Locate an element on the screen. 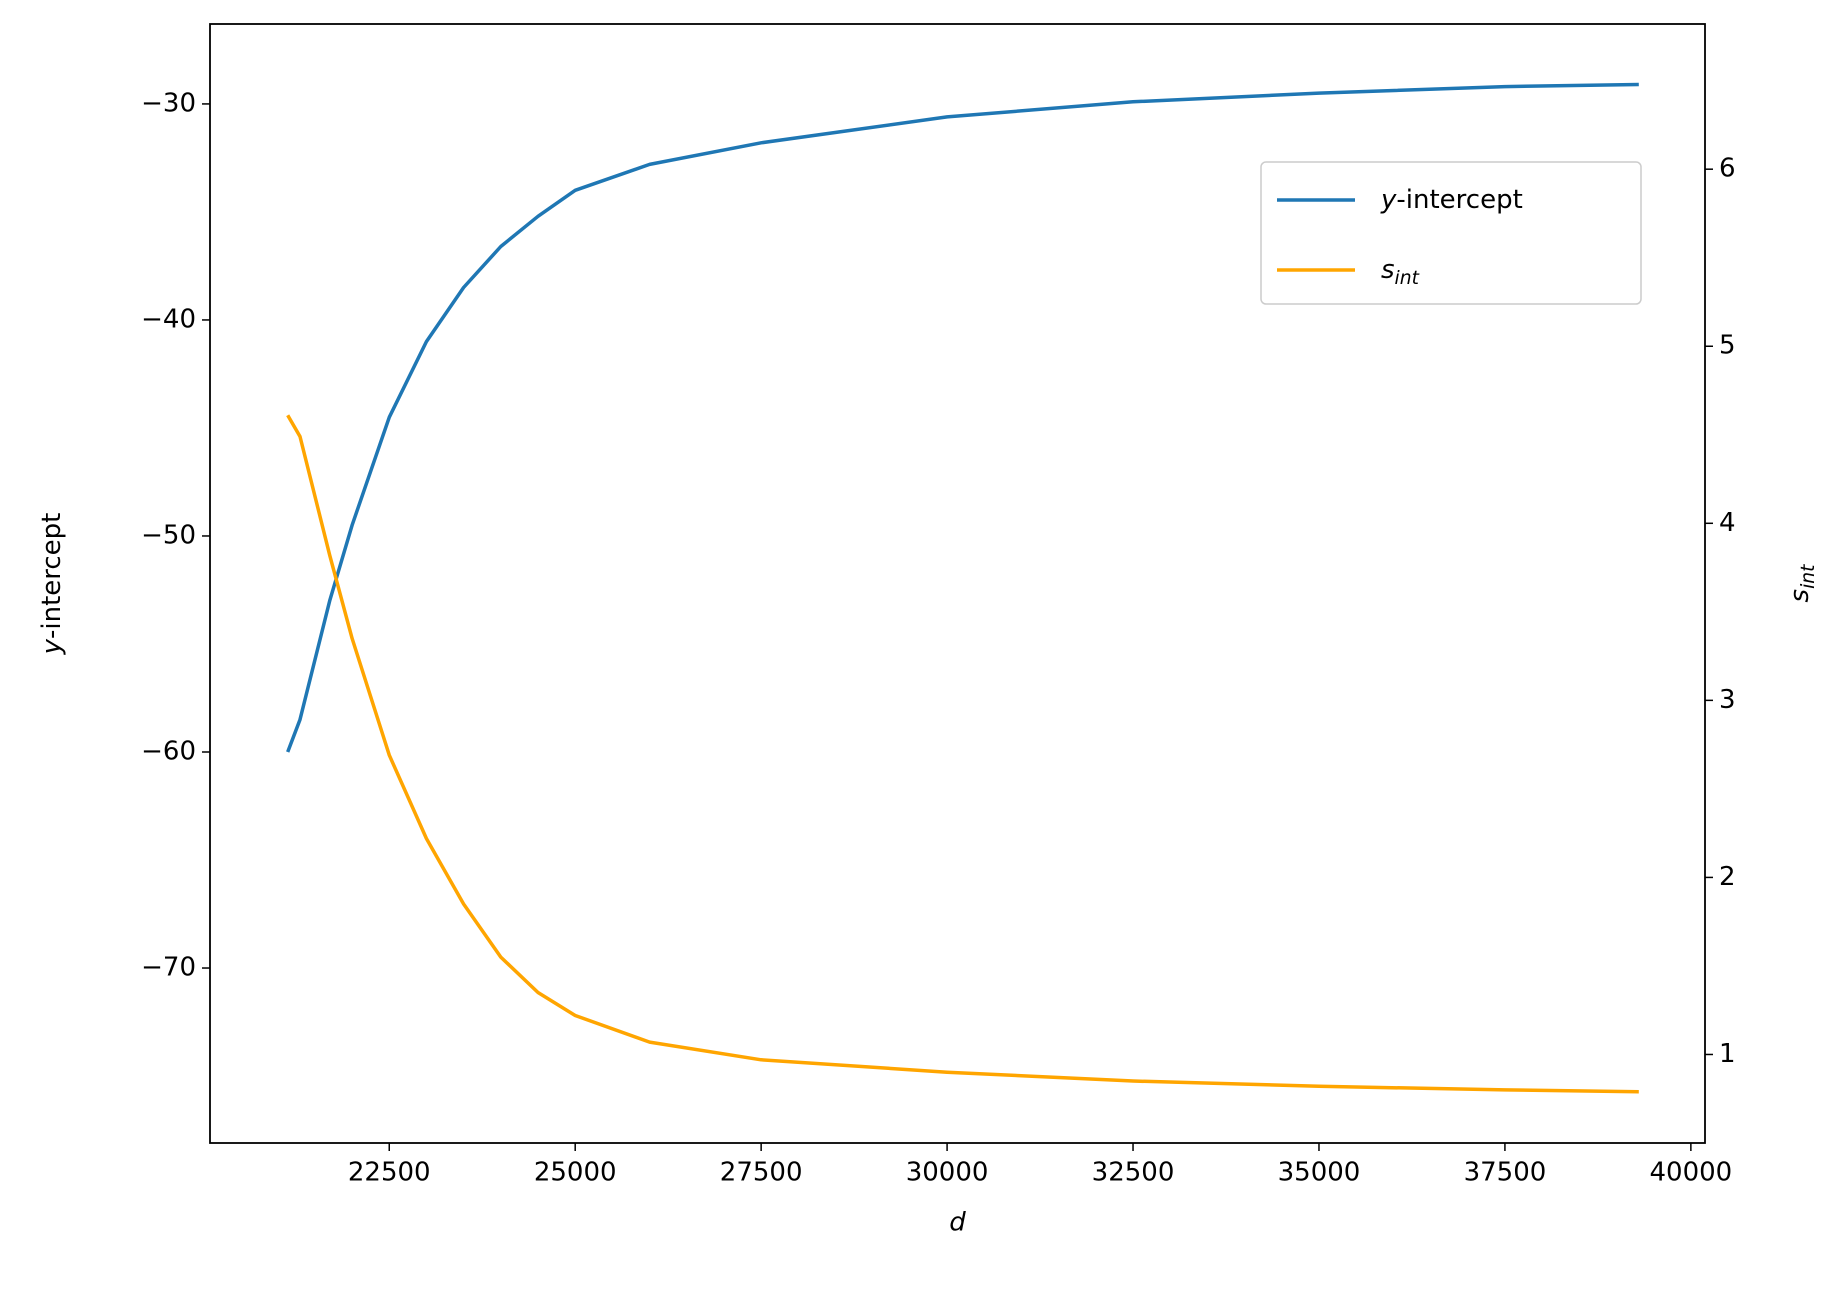 The image size is (1842, 1298). x-tick-label: 32500 is located at coordinates (1133, 1173).